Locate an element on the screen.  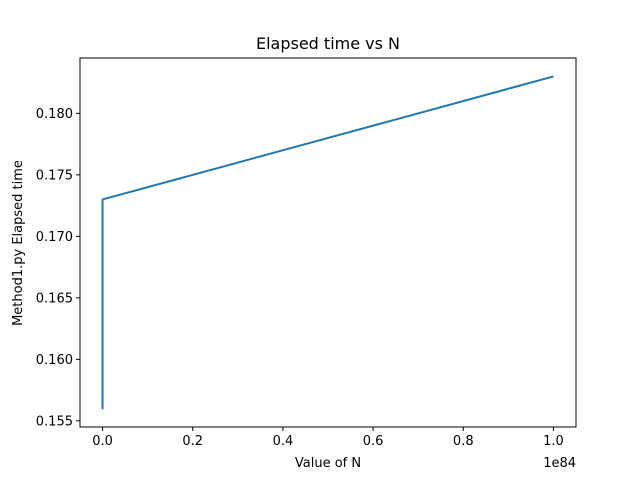
x-tick-label: 0.0 is located at coordinates (102, 441).